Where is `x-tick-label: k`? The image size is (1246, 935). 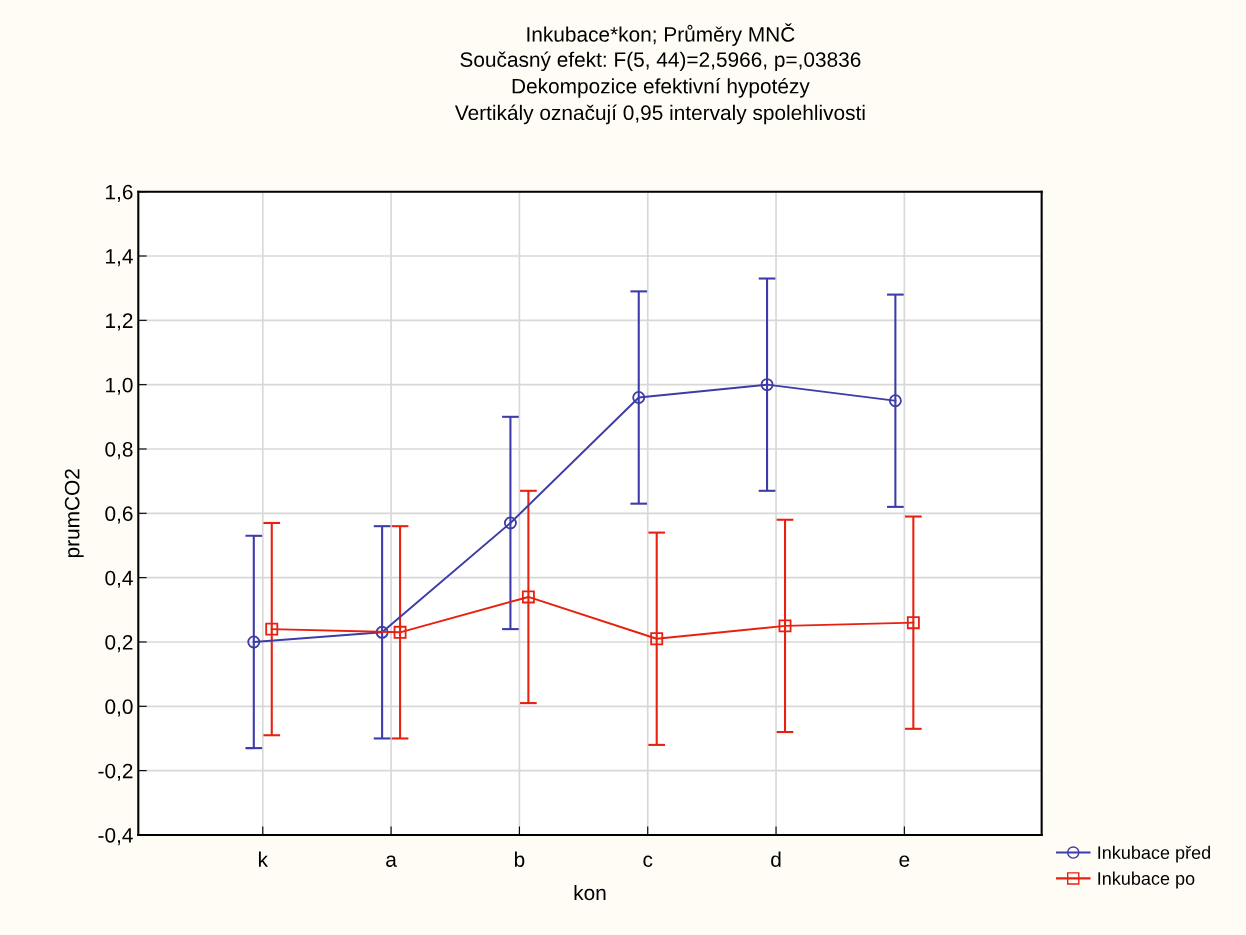
x-tick-label: k is located at coordinates (263, 859).